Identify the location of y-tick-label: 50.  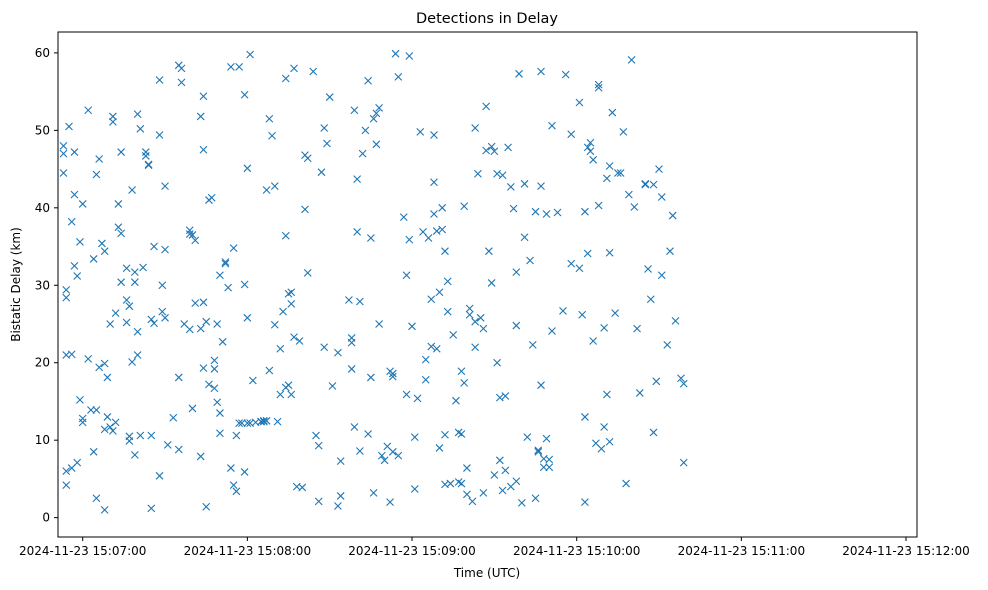
(42, 130).